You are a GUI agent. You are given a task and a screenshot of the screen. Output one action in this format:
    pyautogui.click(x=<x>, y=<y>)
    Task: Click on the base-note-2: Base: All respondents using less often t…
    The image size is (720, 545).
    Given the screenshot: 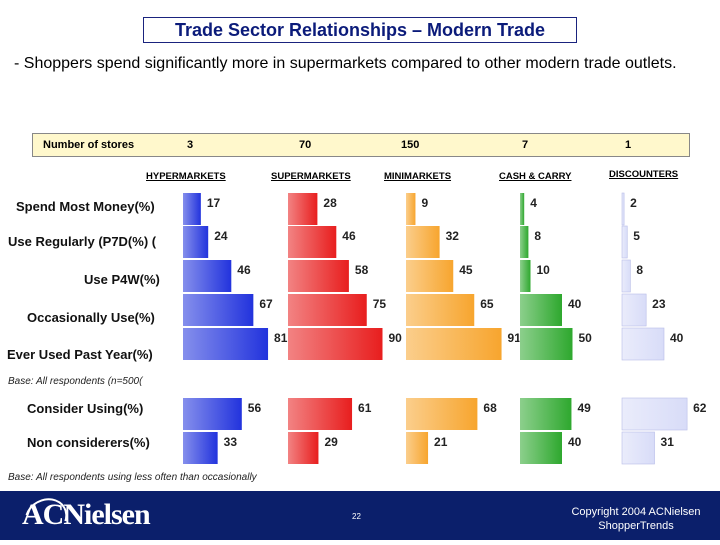 What is the action you would take?
    pyautogui.click(x=132, y=477)
    